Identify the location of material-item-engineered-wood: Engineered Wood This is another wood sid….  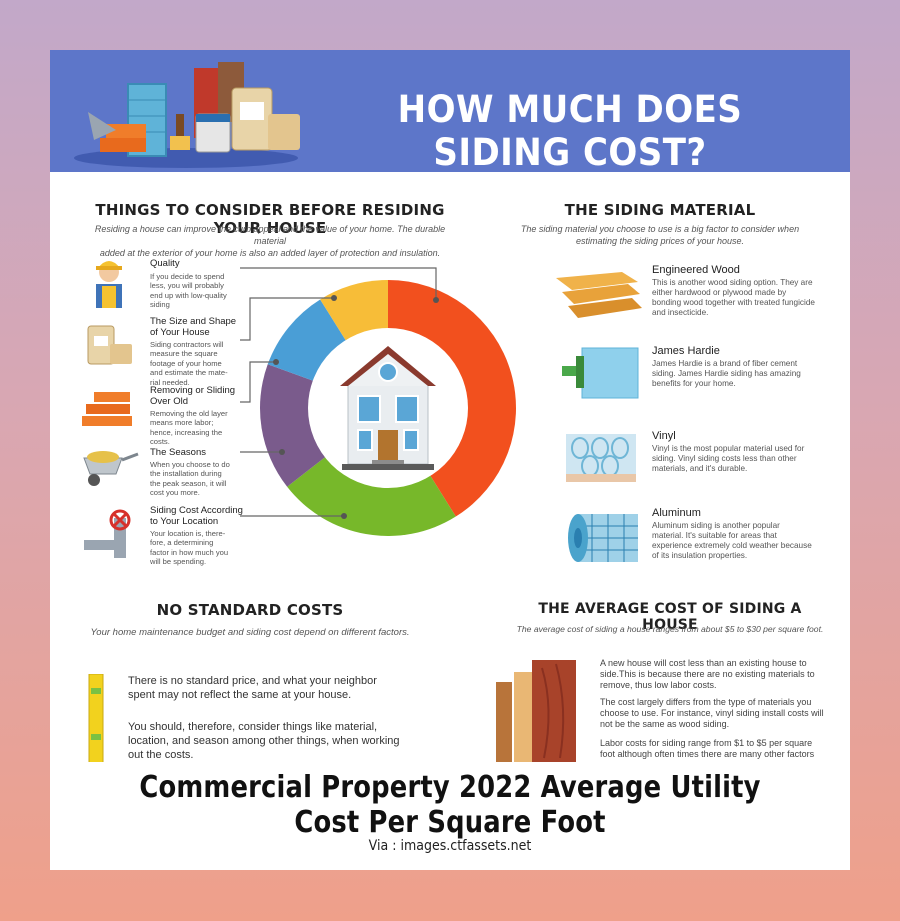
(733, 290).